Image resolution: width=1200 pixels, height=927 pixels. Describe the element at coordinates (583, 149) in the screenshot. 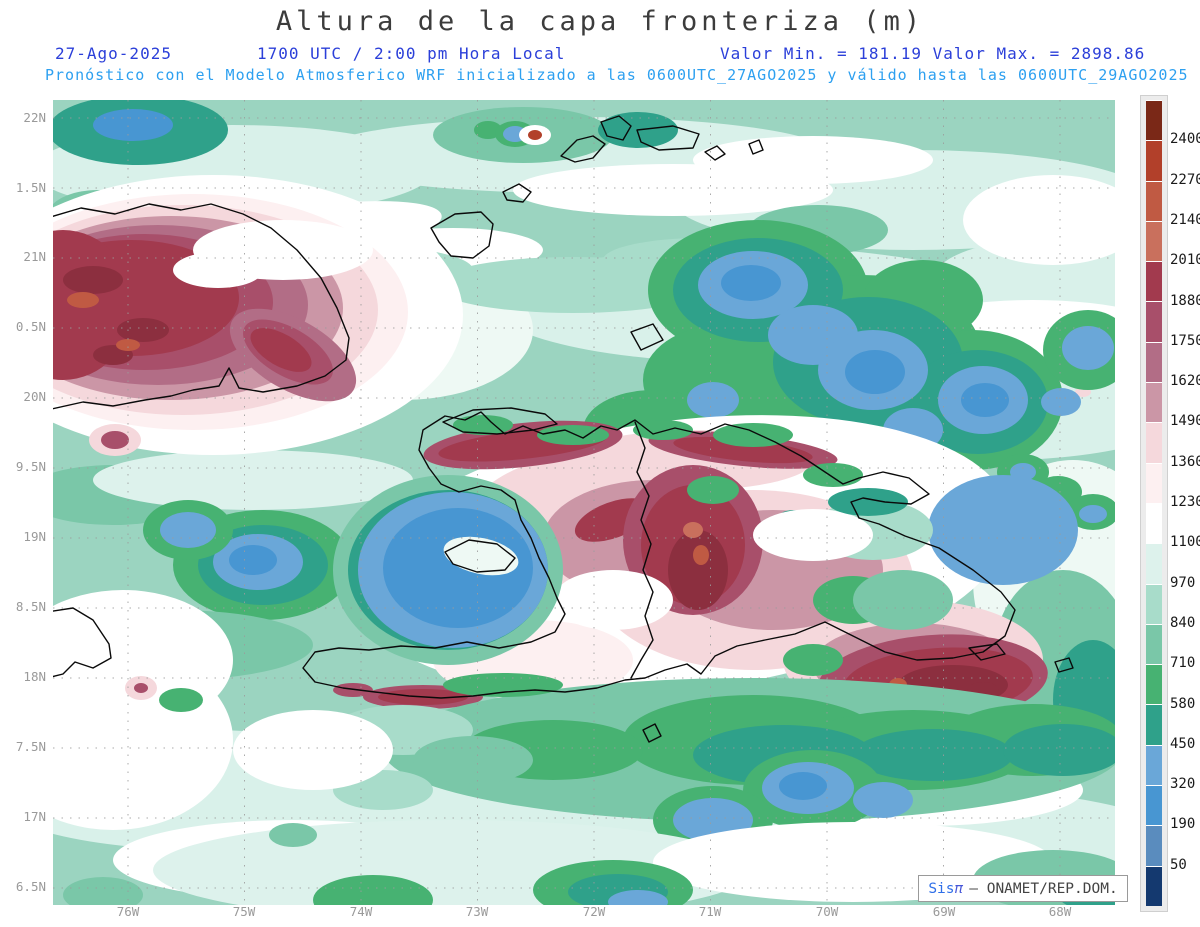

I see `caicos-islands-coastline` at that location.